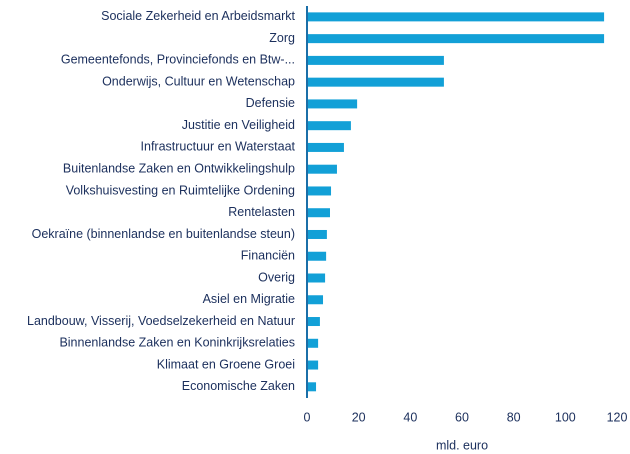  What do you see at coordinates (226, 364) in the screenshot?
I see `y-tick-label: Klimaat en Groene Groei` at bounding box center [226, 364].